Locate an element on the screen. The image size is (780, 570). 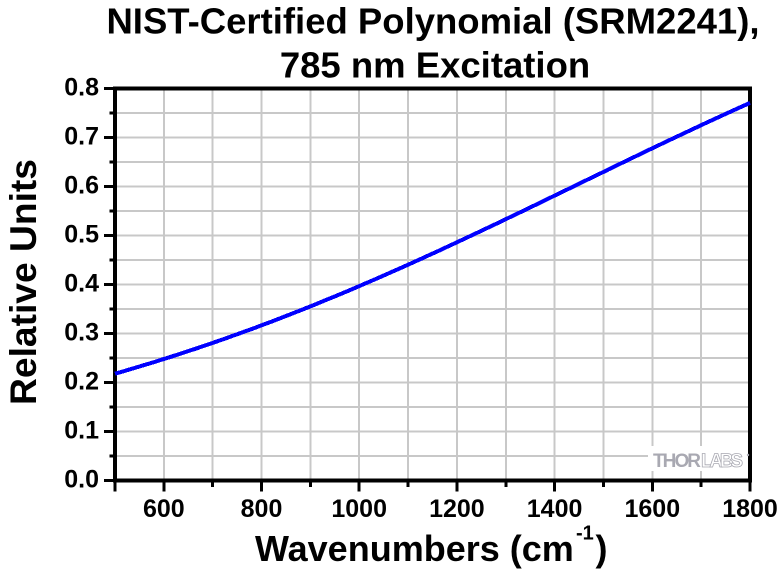
svg-text: 800 is located at coordinates (262, 509).